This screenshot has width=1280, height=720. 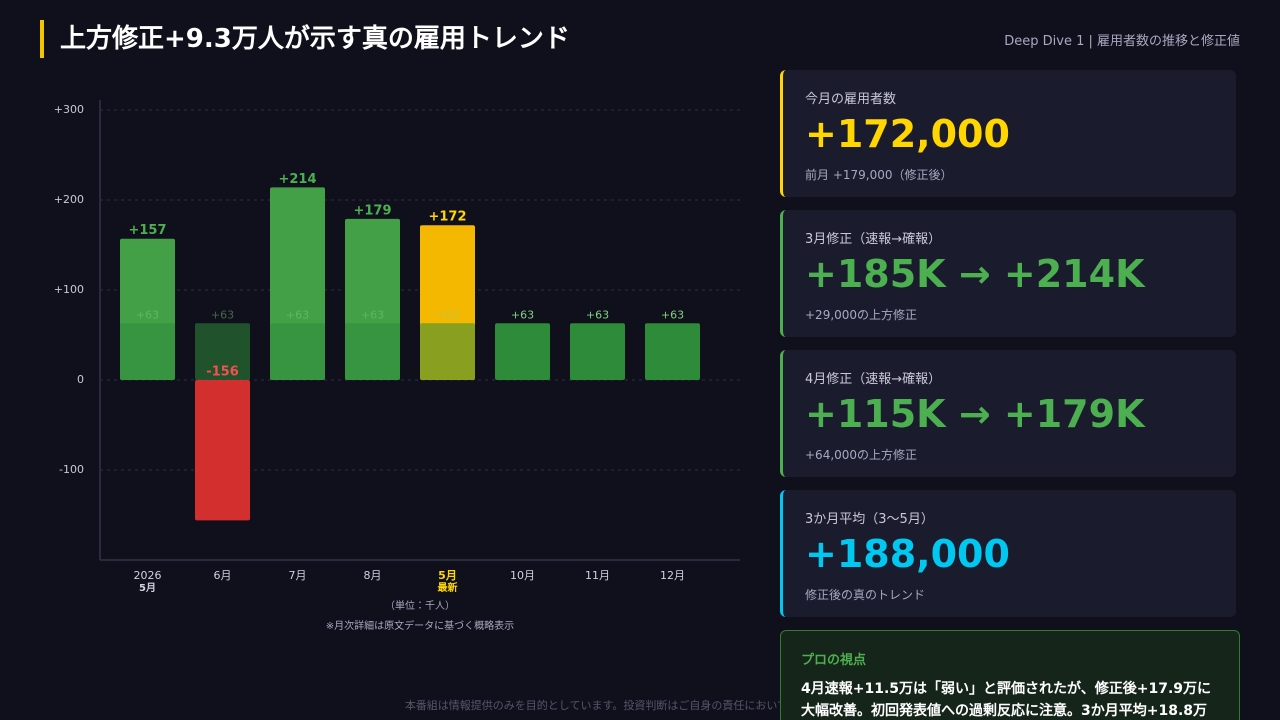 I want to click on x-tick-label: 7月, so click(x=298, y=575).